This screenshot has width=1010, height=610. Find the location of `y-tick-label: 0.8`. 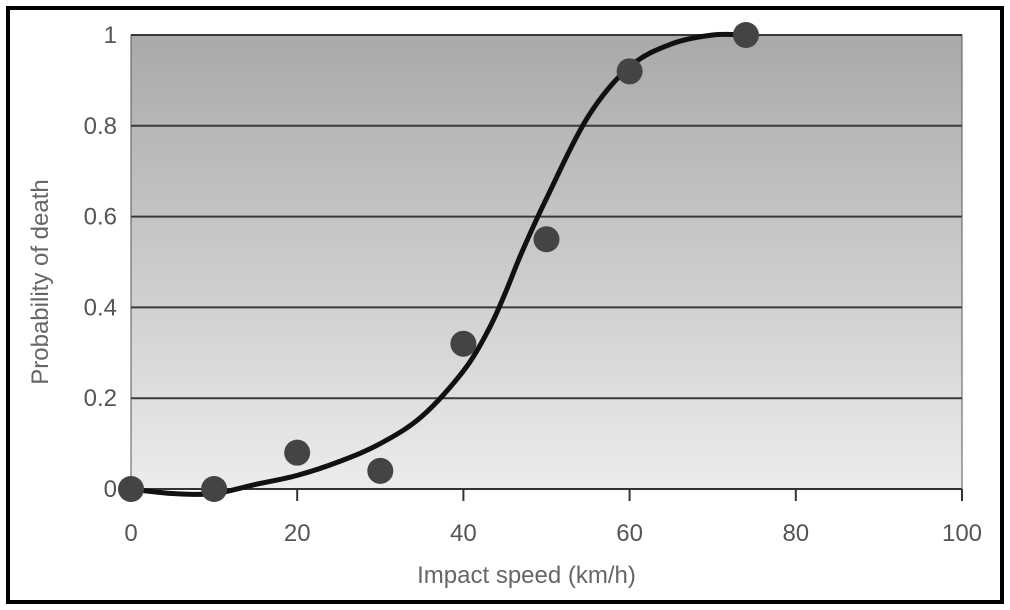

y-tick-label: 0.8 is located at coordinates (100, 126).